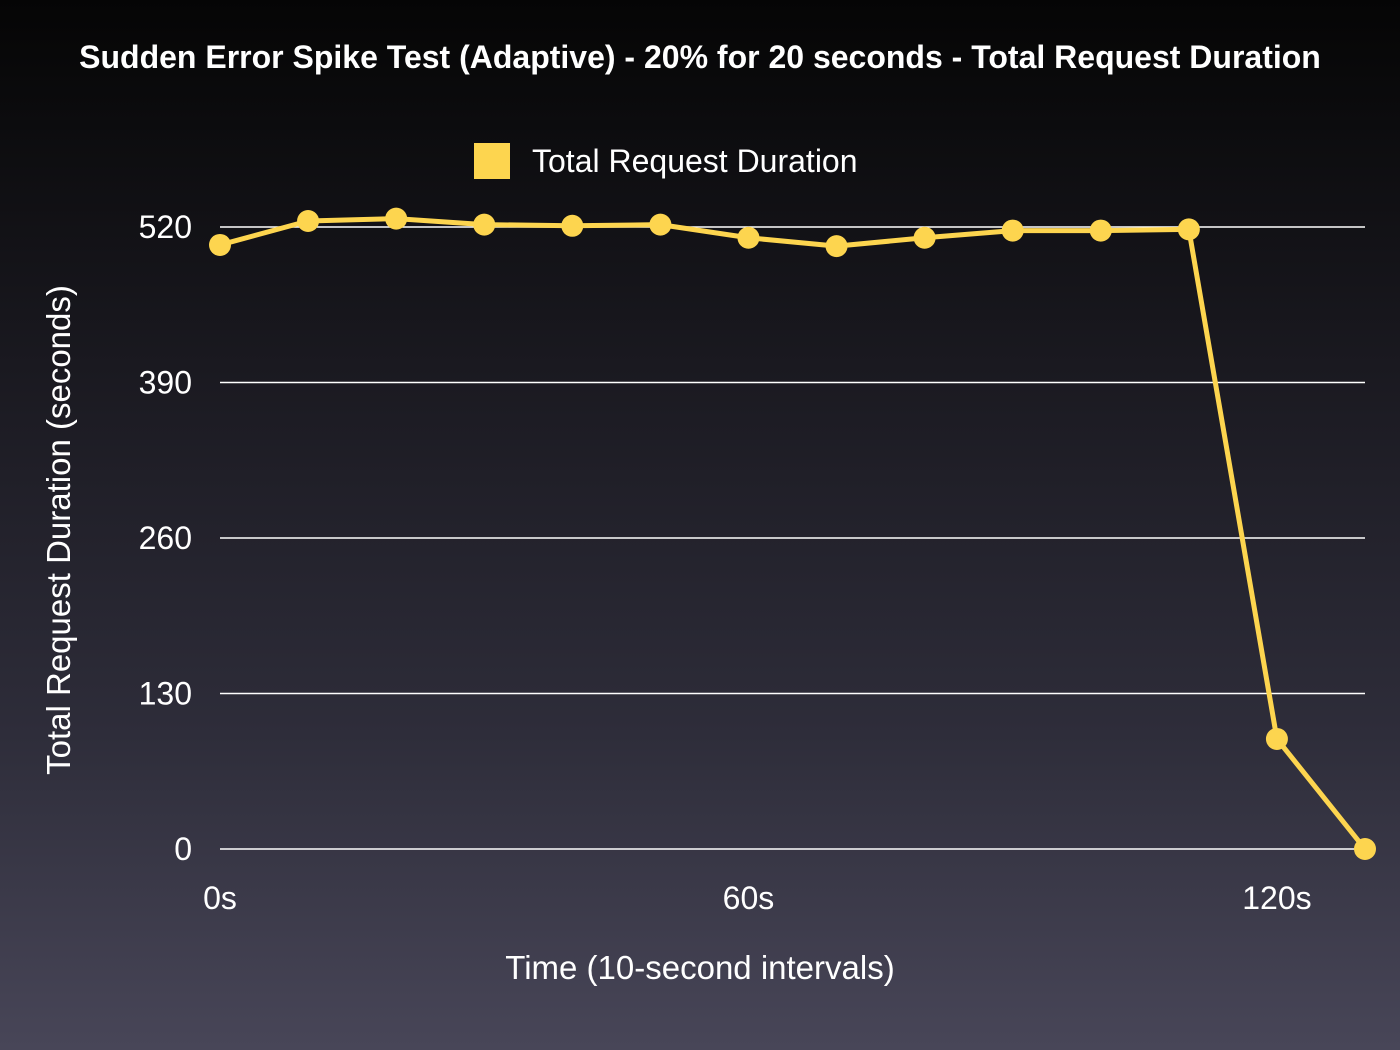  I want to click on x-axis-label: Time (10-second intervals), so click(699, 967).